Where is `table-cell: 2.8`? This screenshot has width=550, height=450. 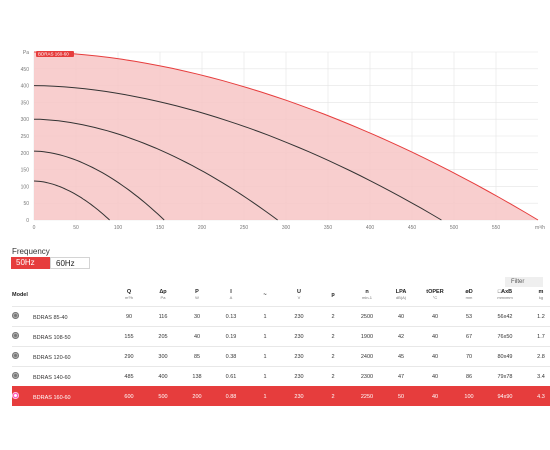
table-cell: 2.8 is located at coordinates (537, 356).